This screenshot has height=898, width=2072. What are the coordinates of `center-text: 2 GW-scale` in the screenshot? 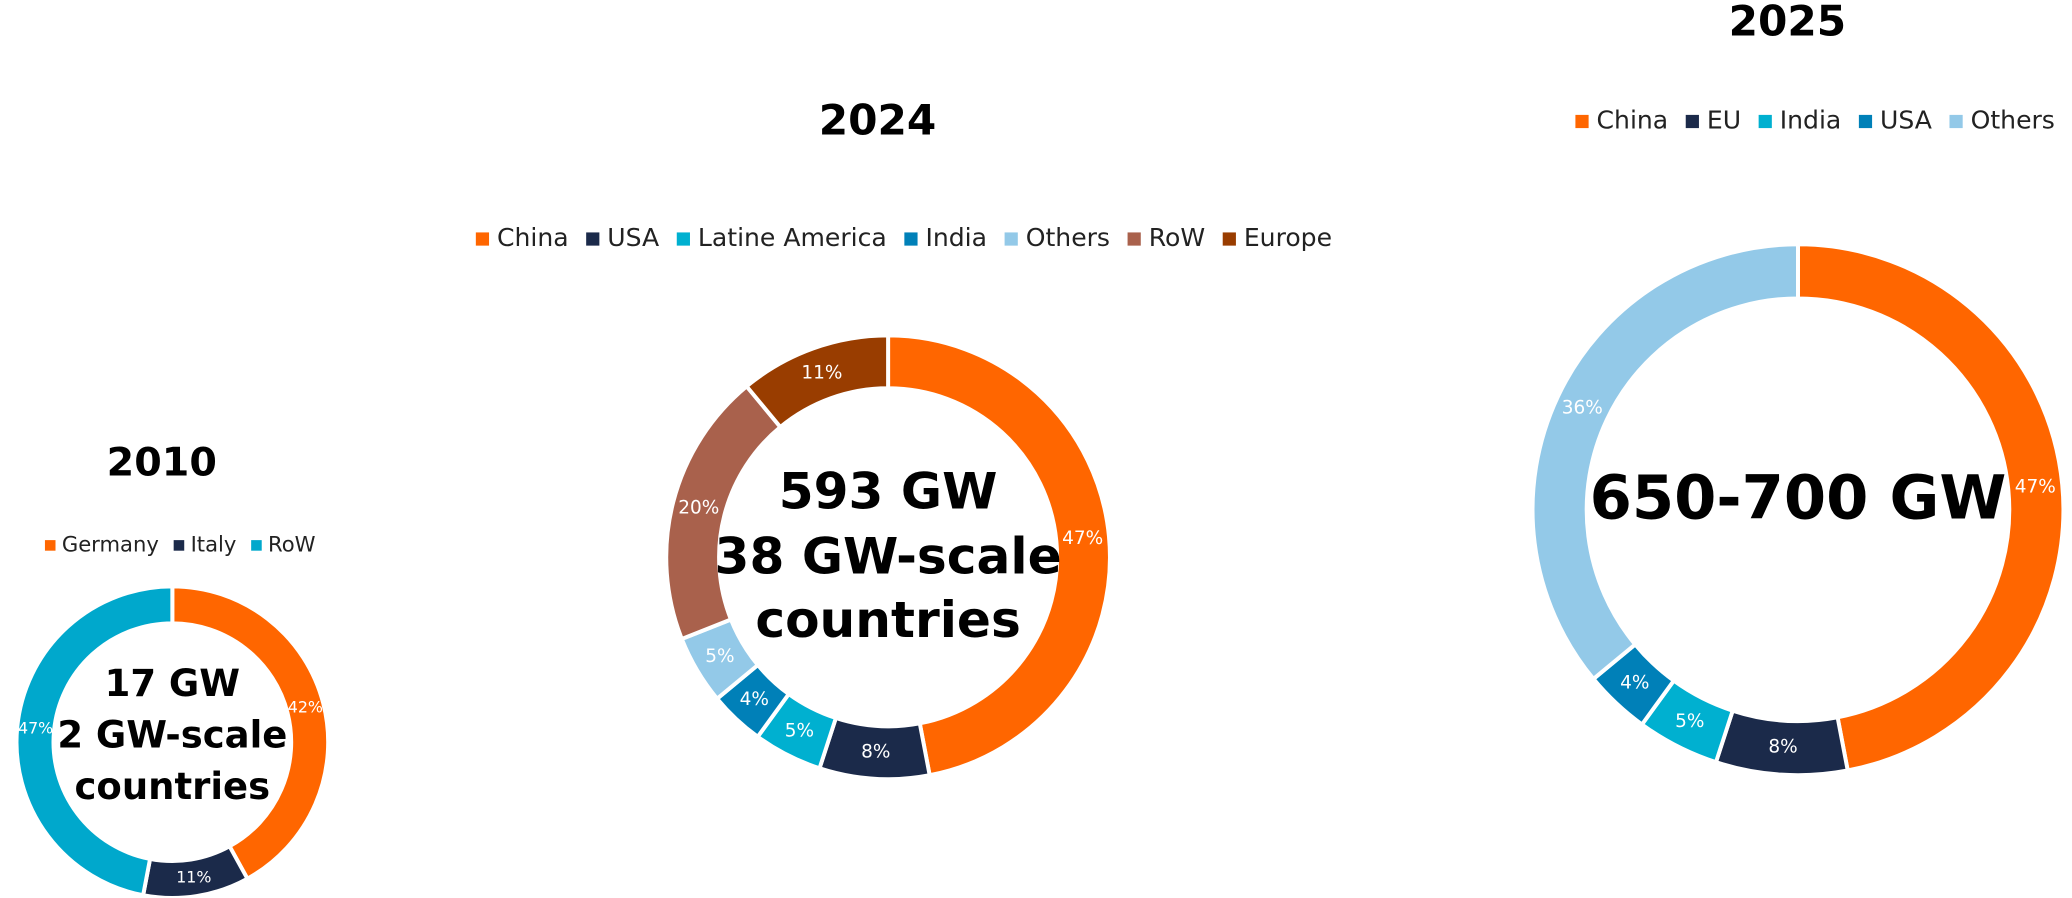 It's located at (172, 734).